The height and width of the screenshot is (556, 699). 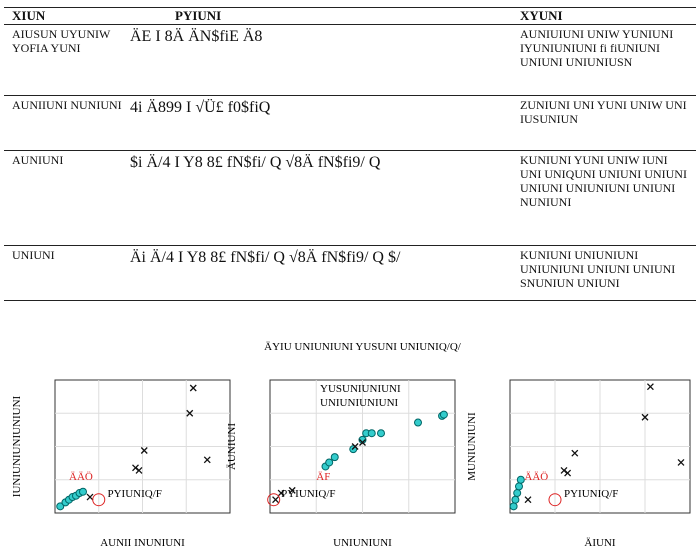 What do you see at coordinates (232, 446) in the screenshot?
I see `y-label: ÄUNIUNI` at bounding box center [232, 446].